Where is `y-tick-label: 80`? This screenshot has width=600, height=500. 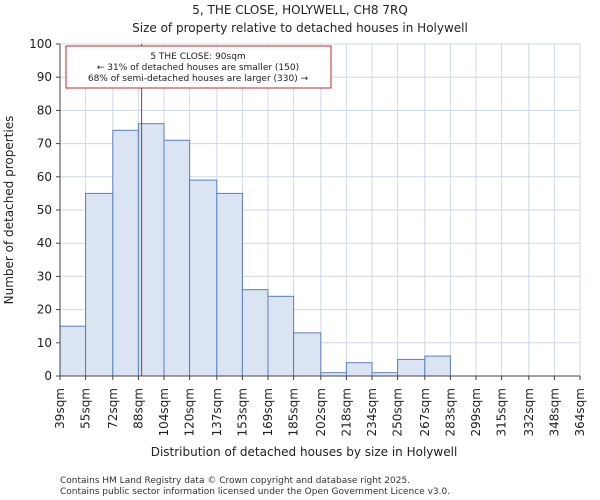
y-tick-label: 80 is located at coordinates (44, 110).